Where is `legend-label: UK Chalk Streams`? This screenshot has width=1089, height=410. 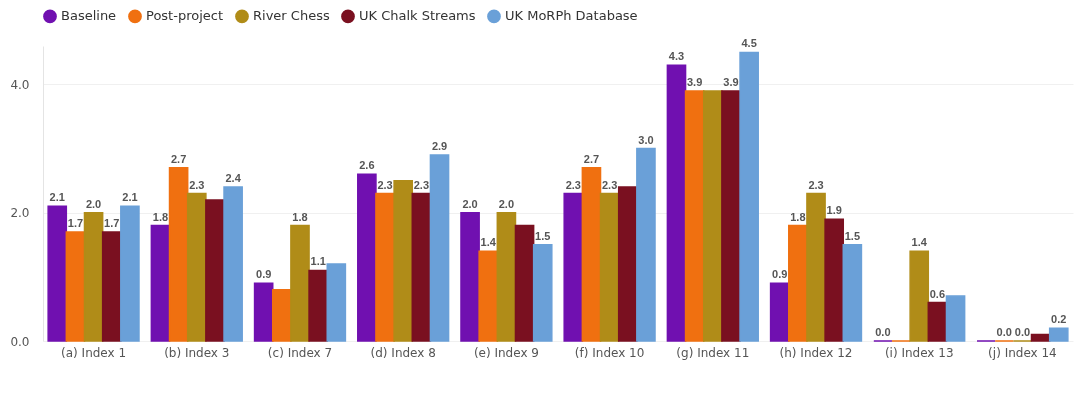
legend-label: UK Chalk Streams is located at coordinates (417, 16).